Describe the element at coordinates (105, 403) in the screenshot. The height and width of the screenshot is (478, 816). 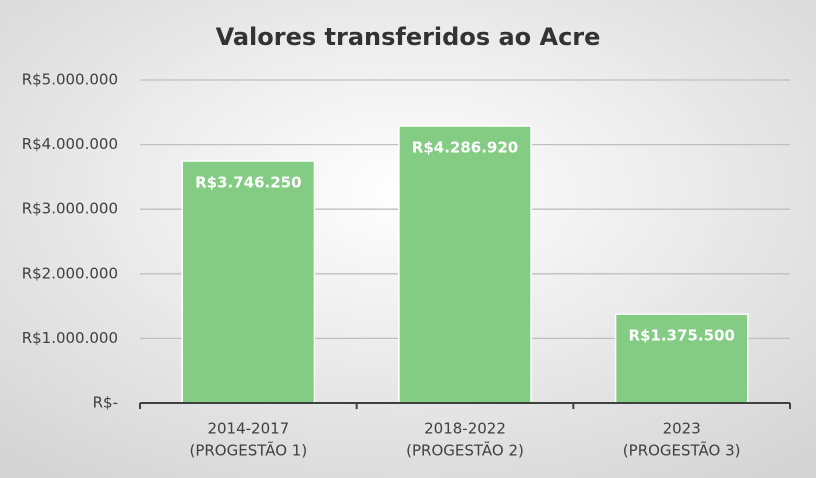
I see `y-tick-label: R$-` at that location.